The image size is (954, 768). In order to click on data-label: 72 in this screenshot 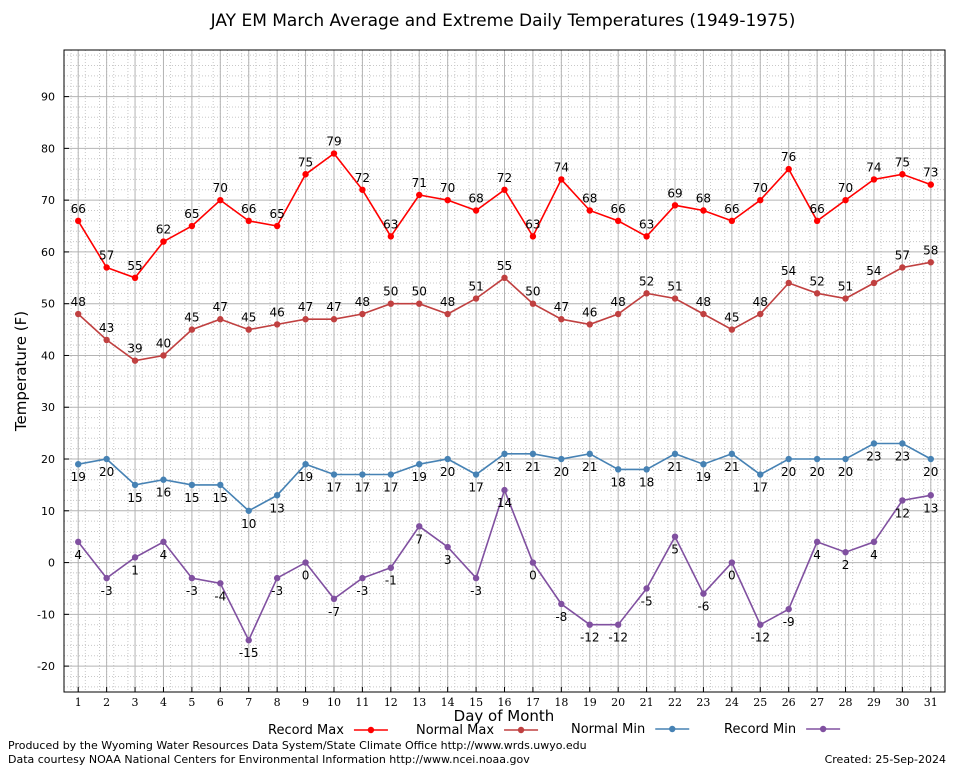, I will do `click(504, 178)`.